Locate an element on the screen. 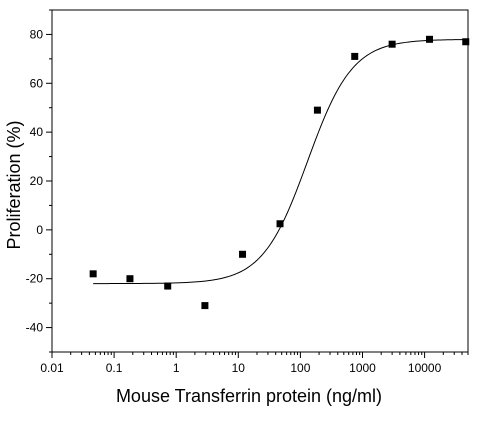 This screenshot has height=421, width=480. x-tick-label: 10 is located at coordinates (239, 368).